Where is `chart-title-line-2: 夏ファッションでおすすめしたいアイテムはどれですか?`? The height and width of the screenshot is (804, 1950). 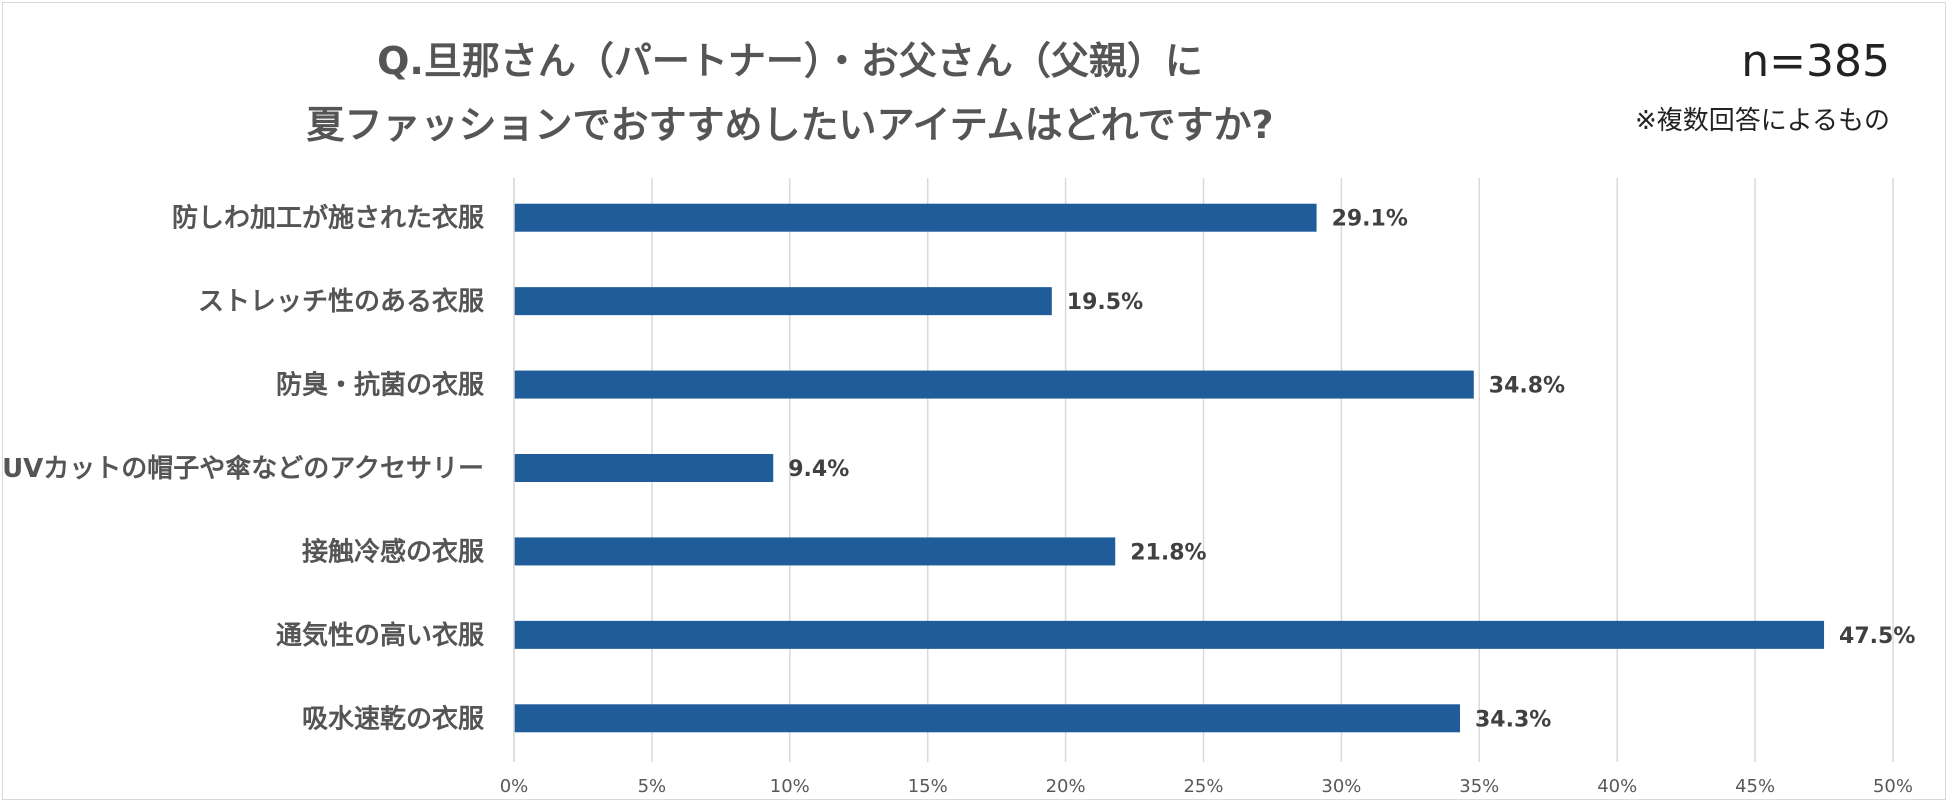 chart-title-line-2: 夏ファッションでおすすめしたいアイテムはどれですか? is located at coordinates (790, 125).